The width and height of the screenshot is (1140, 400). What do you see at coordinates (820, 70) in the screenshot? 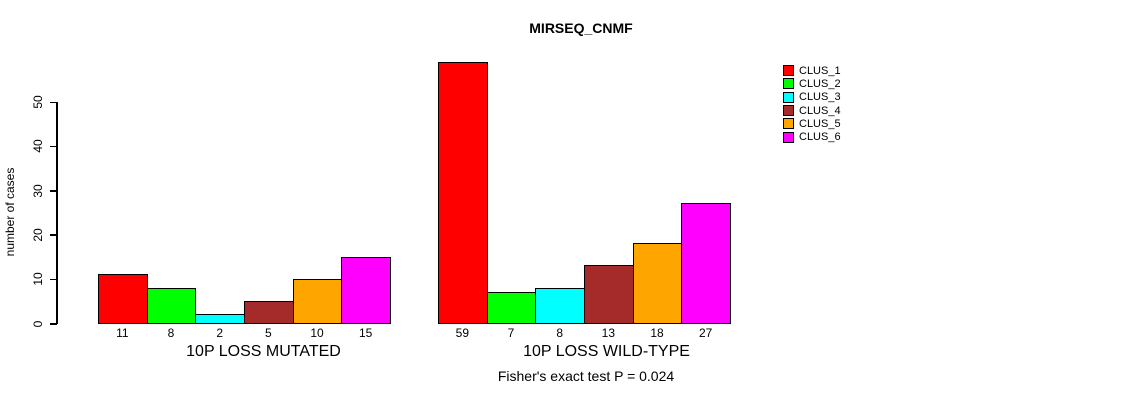
I see `legend-label: CLUS_1` at bounding box center [820, 70].